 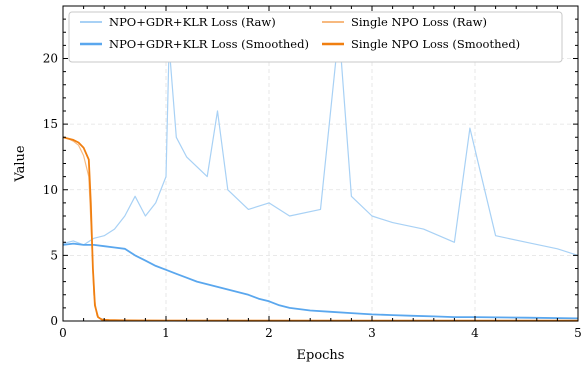 I want to click on x-tick-label: 2, so click(x=269, y=333).